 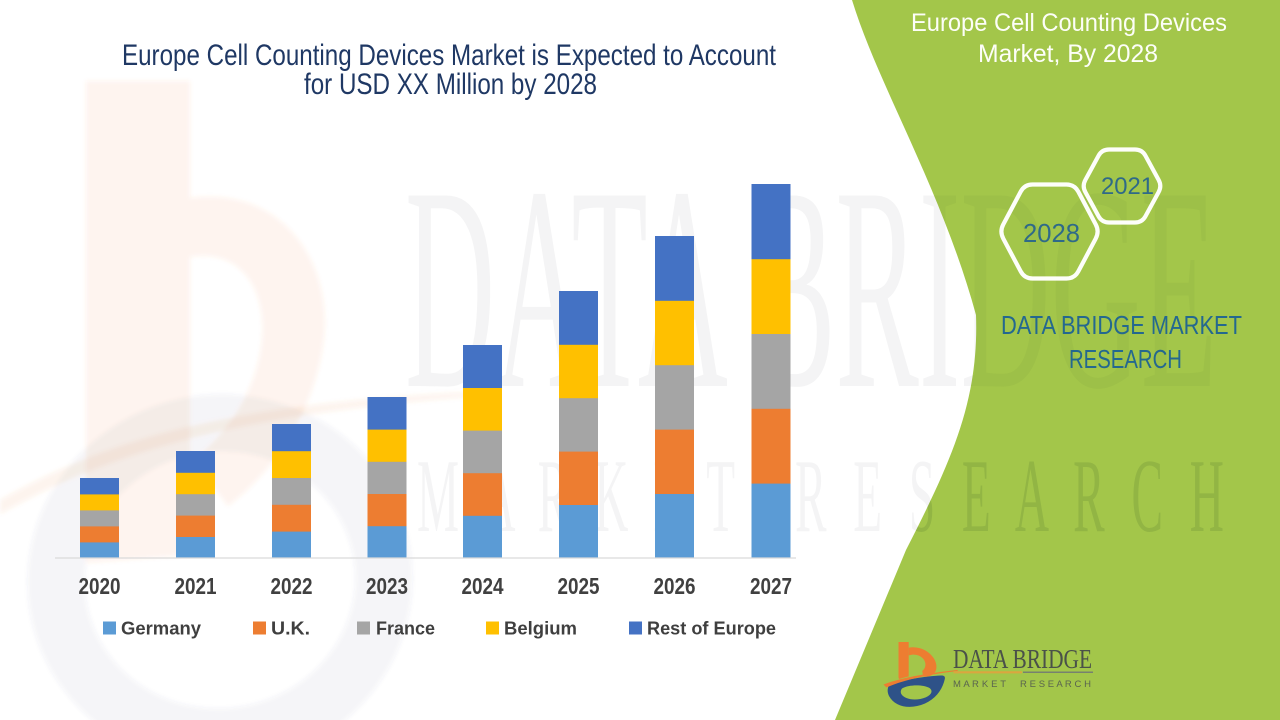 I want to click on svg-text: R E S E A R C H, so click(x=1055, y=684).